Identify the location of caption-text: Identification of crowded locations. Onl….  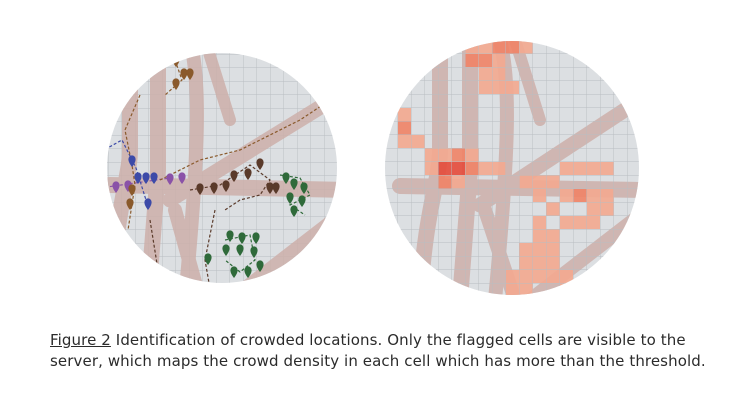
(378, 350).